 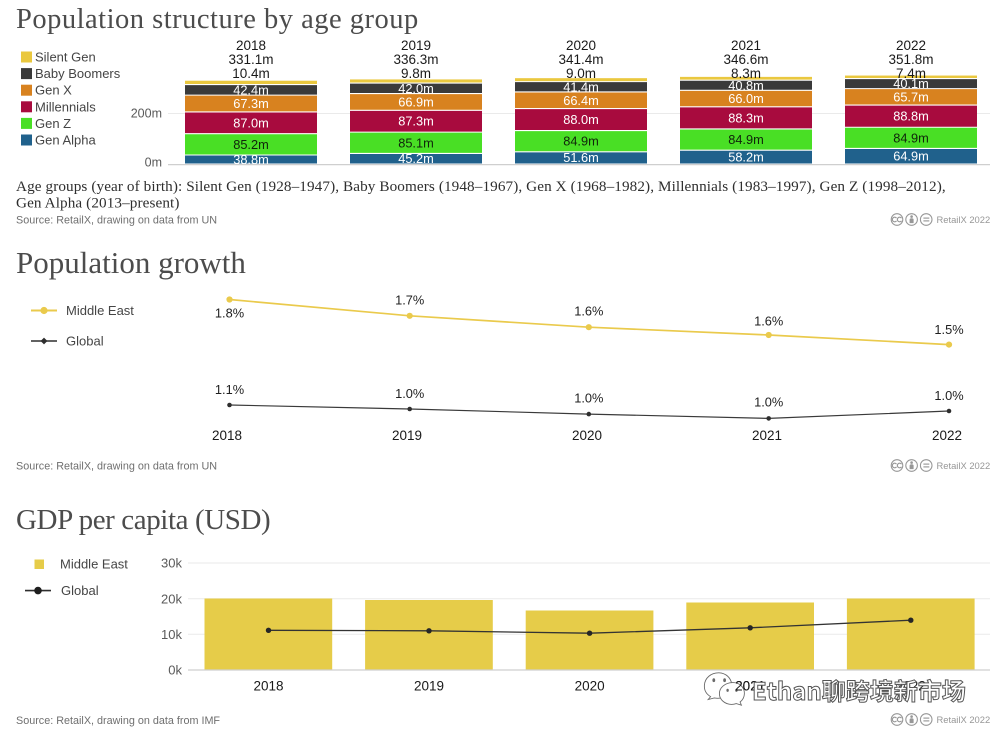 What do you see at coordinates (911, 83) in the screenshot?
I see `svg-text: 40.1m` at bounding box center [911, 83].